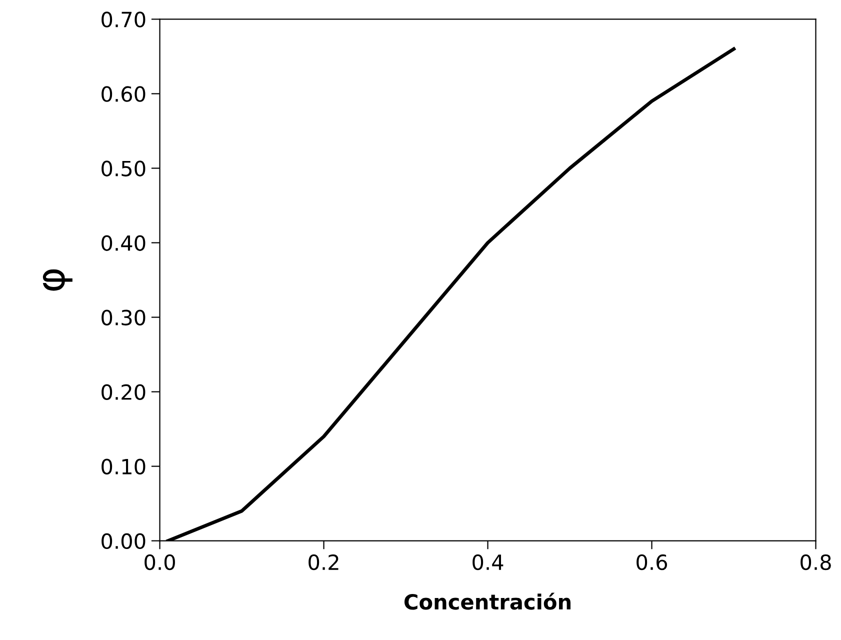  I want to click on y-tick-label: 0.60, so click(124, 94).